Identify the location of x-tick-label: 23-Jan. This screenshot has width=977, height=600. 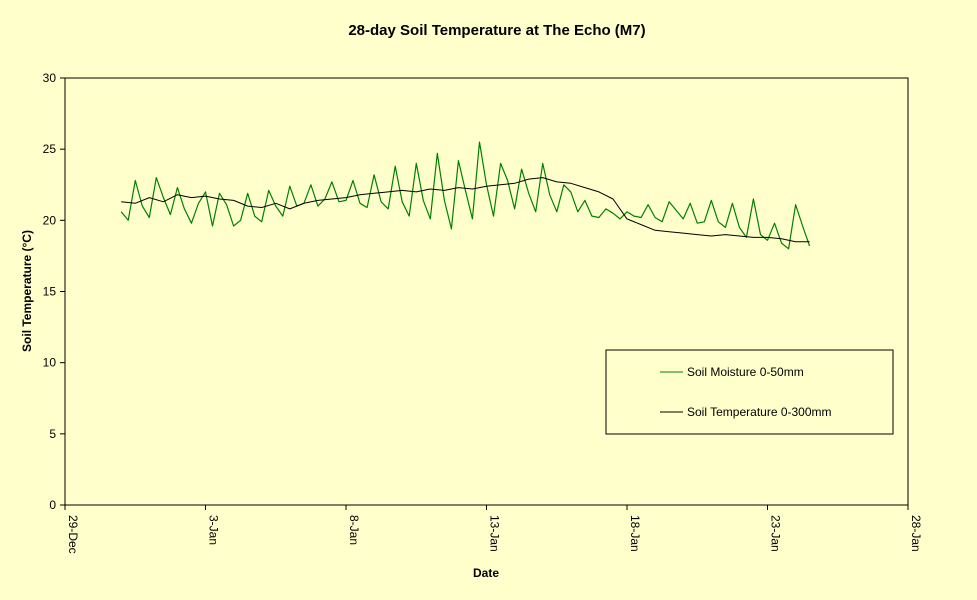
(776, 533).